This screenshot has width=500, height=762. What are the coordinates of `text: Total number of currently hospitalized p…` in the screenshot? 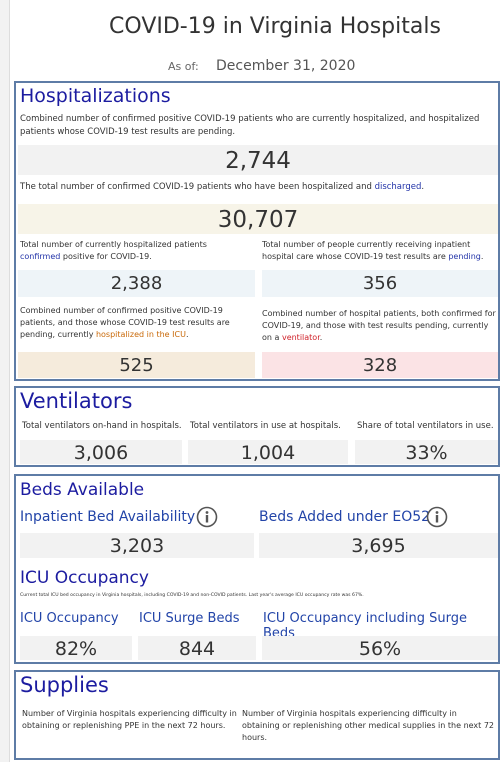 It's located at (113, 244).